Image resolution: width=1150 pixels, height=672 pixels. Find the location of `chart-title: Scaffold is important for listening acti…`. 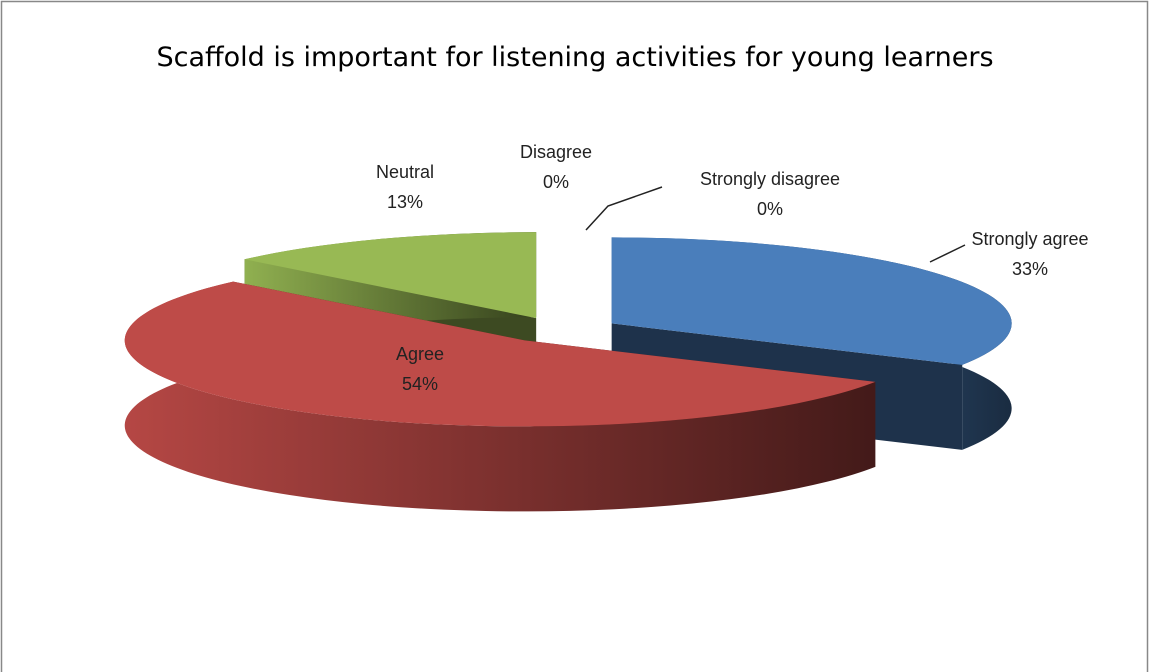

chart-title: Scaffold is important for listening acti… is located at coordinates (575, 57).